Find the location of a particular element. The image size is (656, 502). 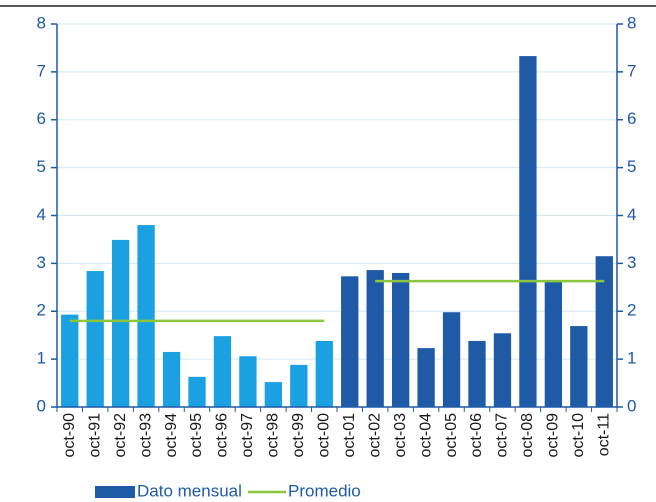

x-tick-label: oct-11 is located at coordinates (603, 434).